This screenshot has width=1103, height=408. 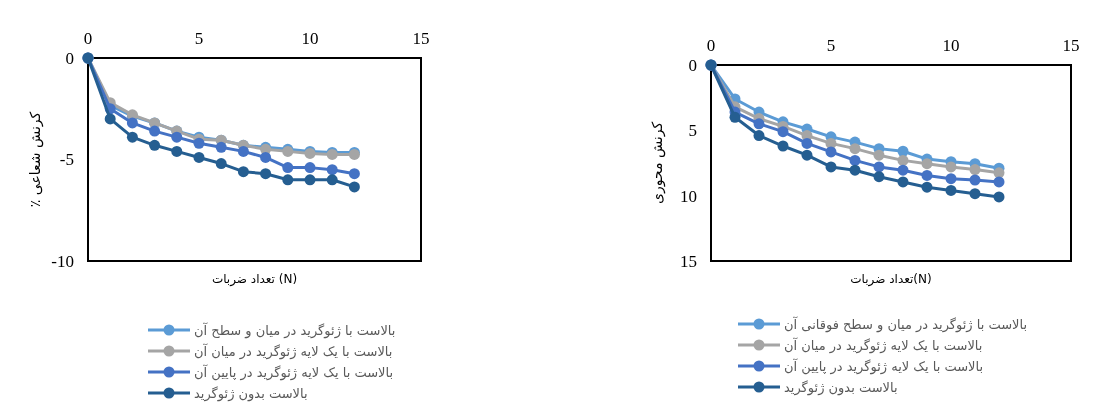 What do you see at coordinates (692, 65) in the screenshot?
I see `y-tick-label: 0` at bounding box center [692, 65].